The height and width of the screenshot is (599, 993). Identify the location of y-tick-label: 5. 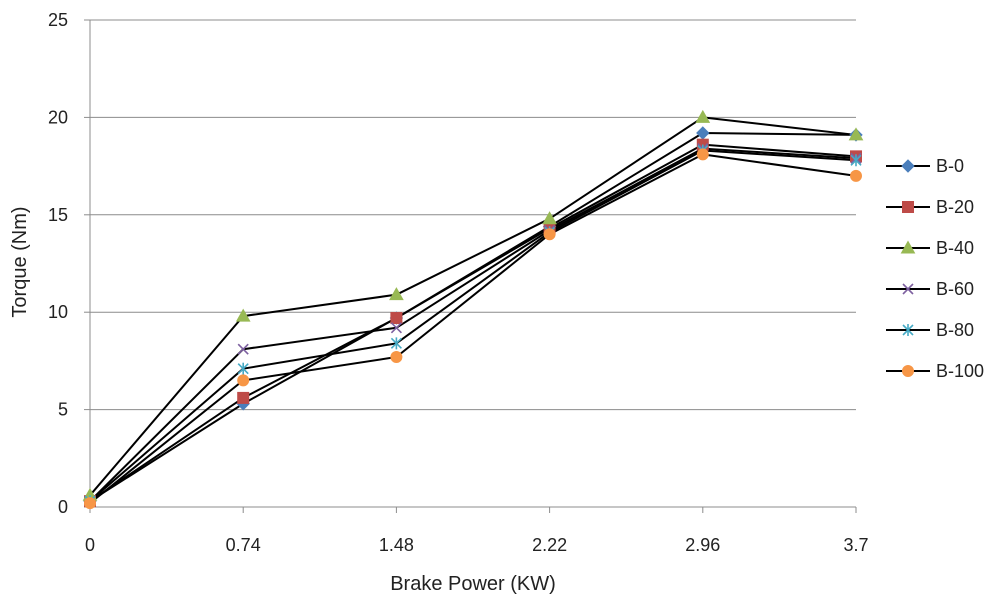
(63, 410).